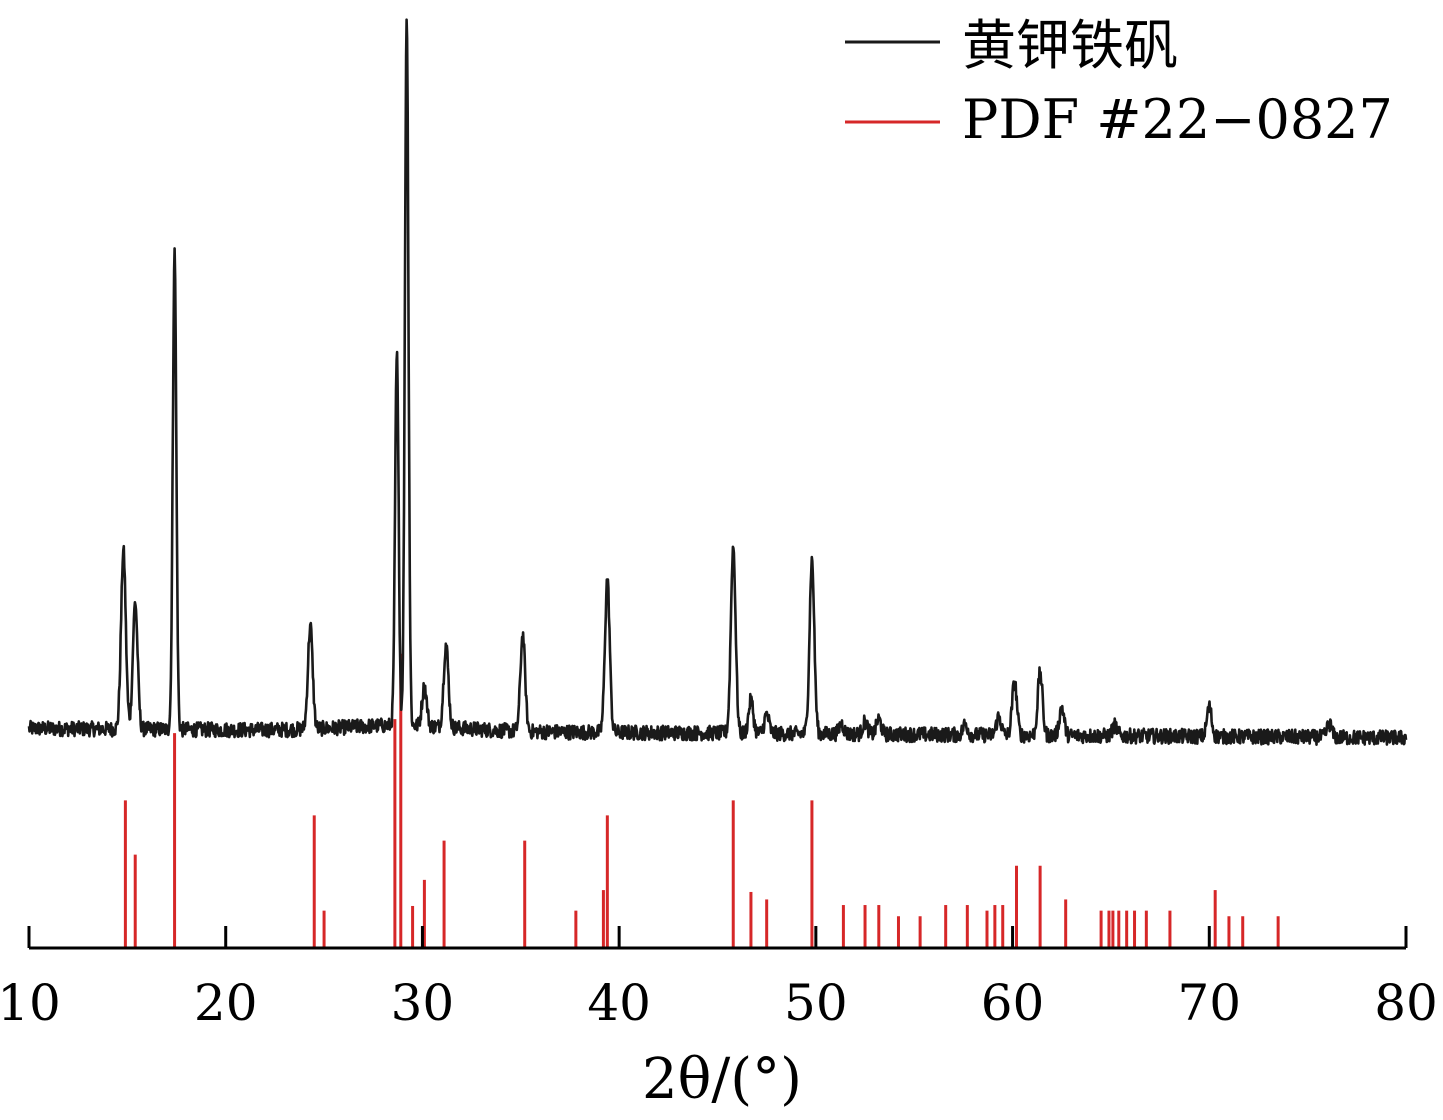  What do you see at coordinates (30, 1003) in the screenshot?
I see `x-tick-label-10: 10` at bounding box center [30, 1003].